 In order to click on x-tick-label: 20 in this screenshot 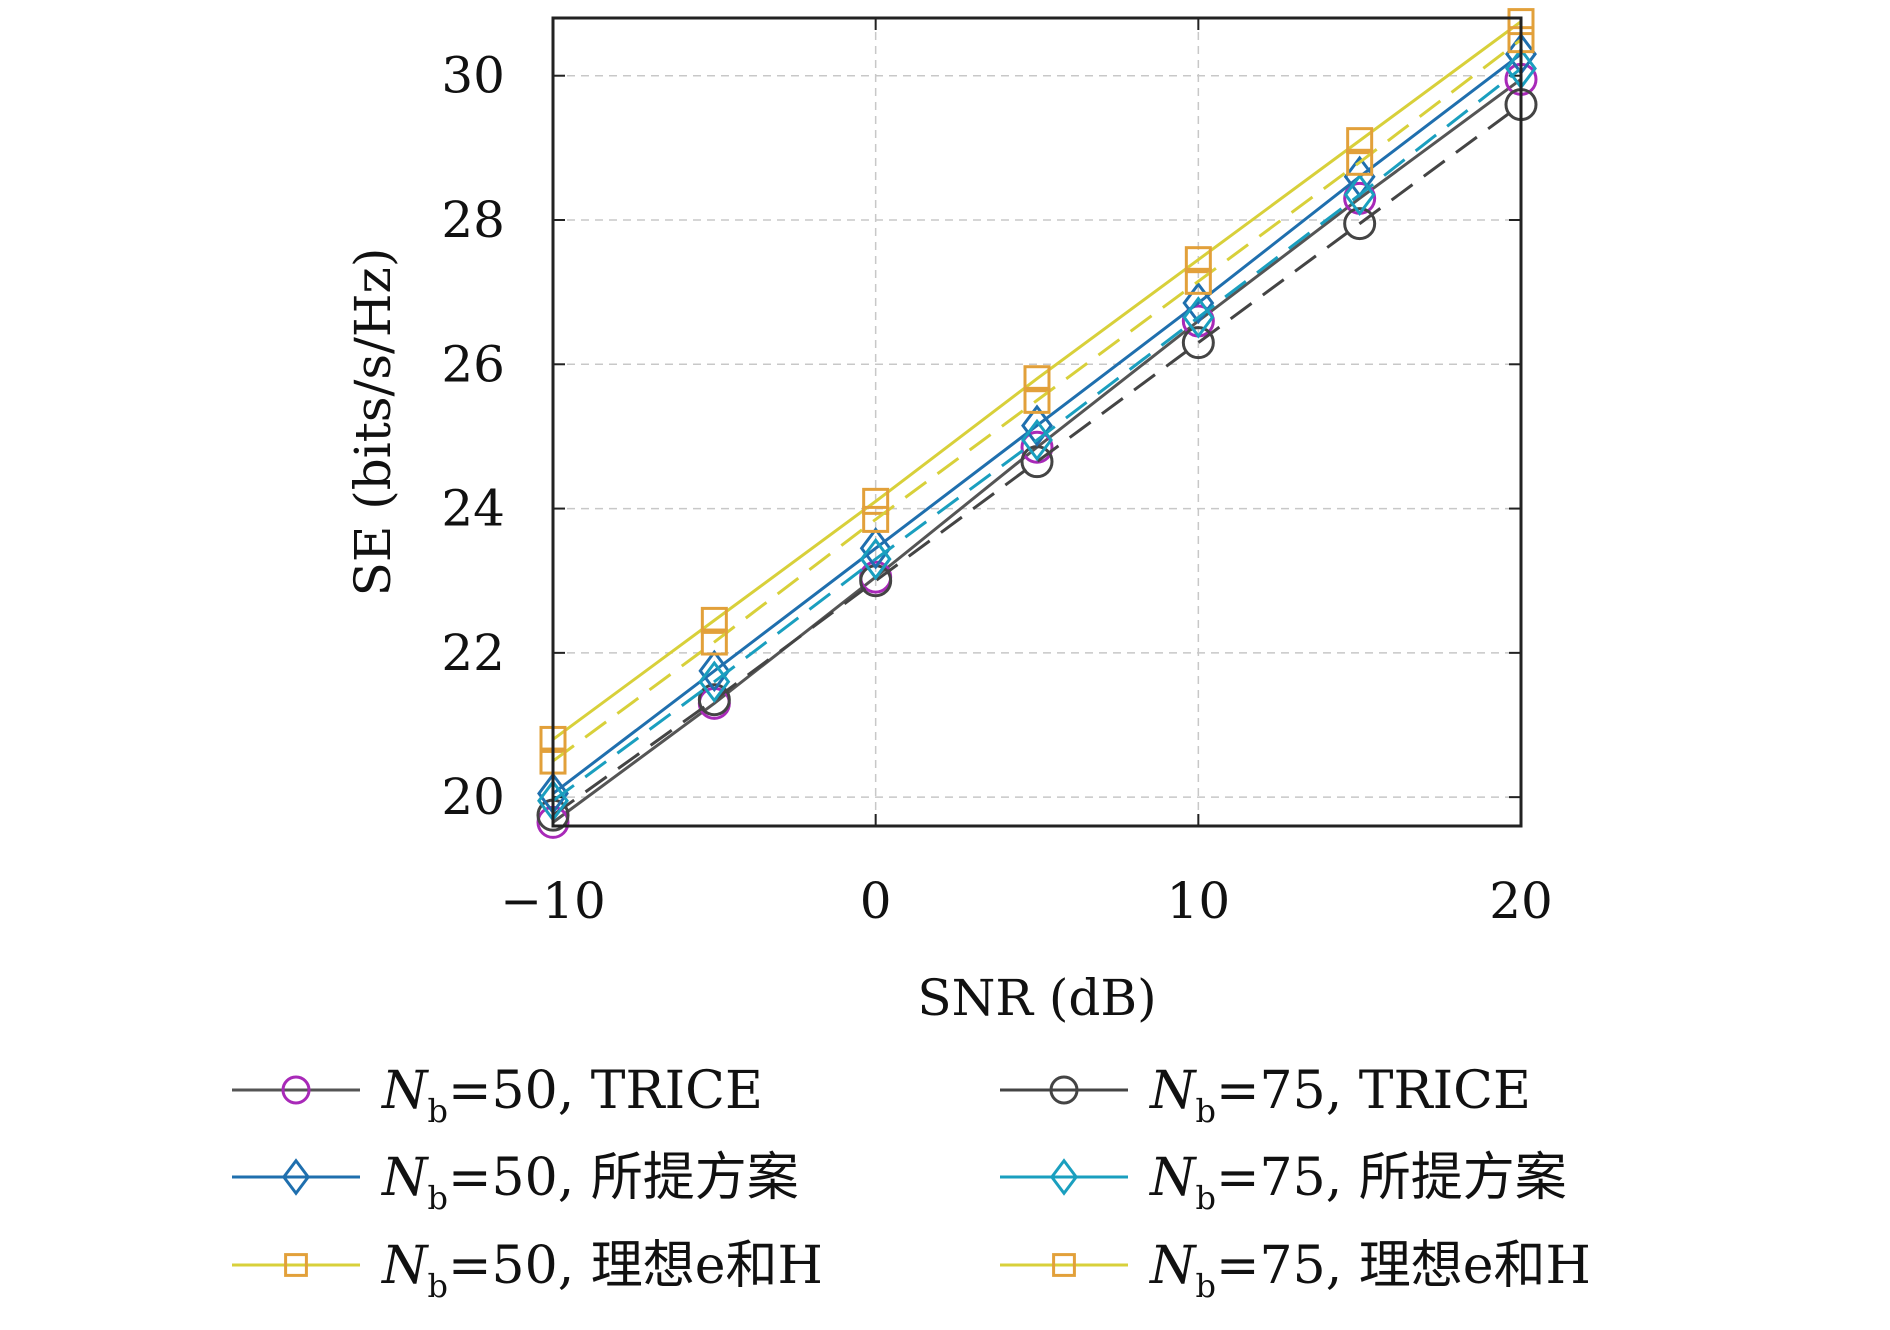, I will do `click(1521, 901)`.